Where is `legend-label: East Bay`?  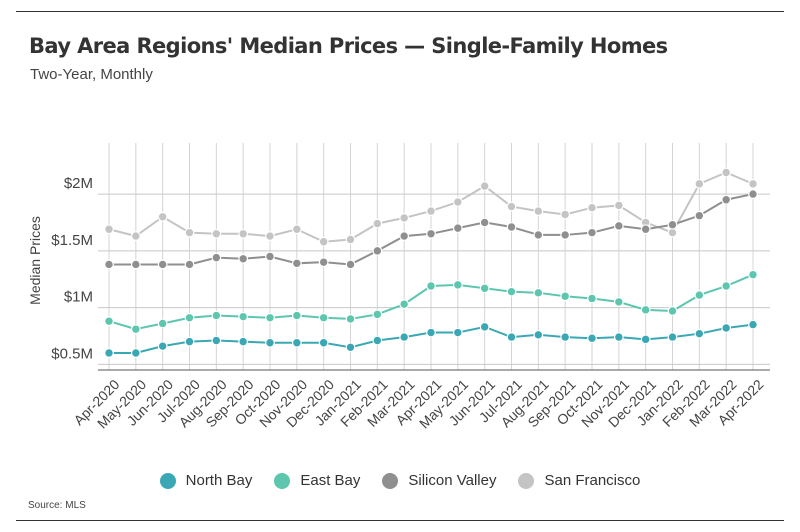
legend-label: East Bay is located at coordinates (330, 480).